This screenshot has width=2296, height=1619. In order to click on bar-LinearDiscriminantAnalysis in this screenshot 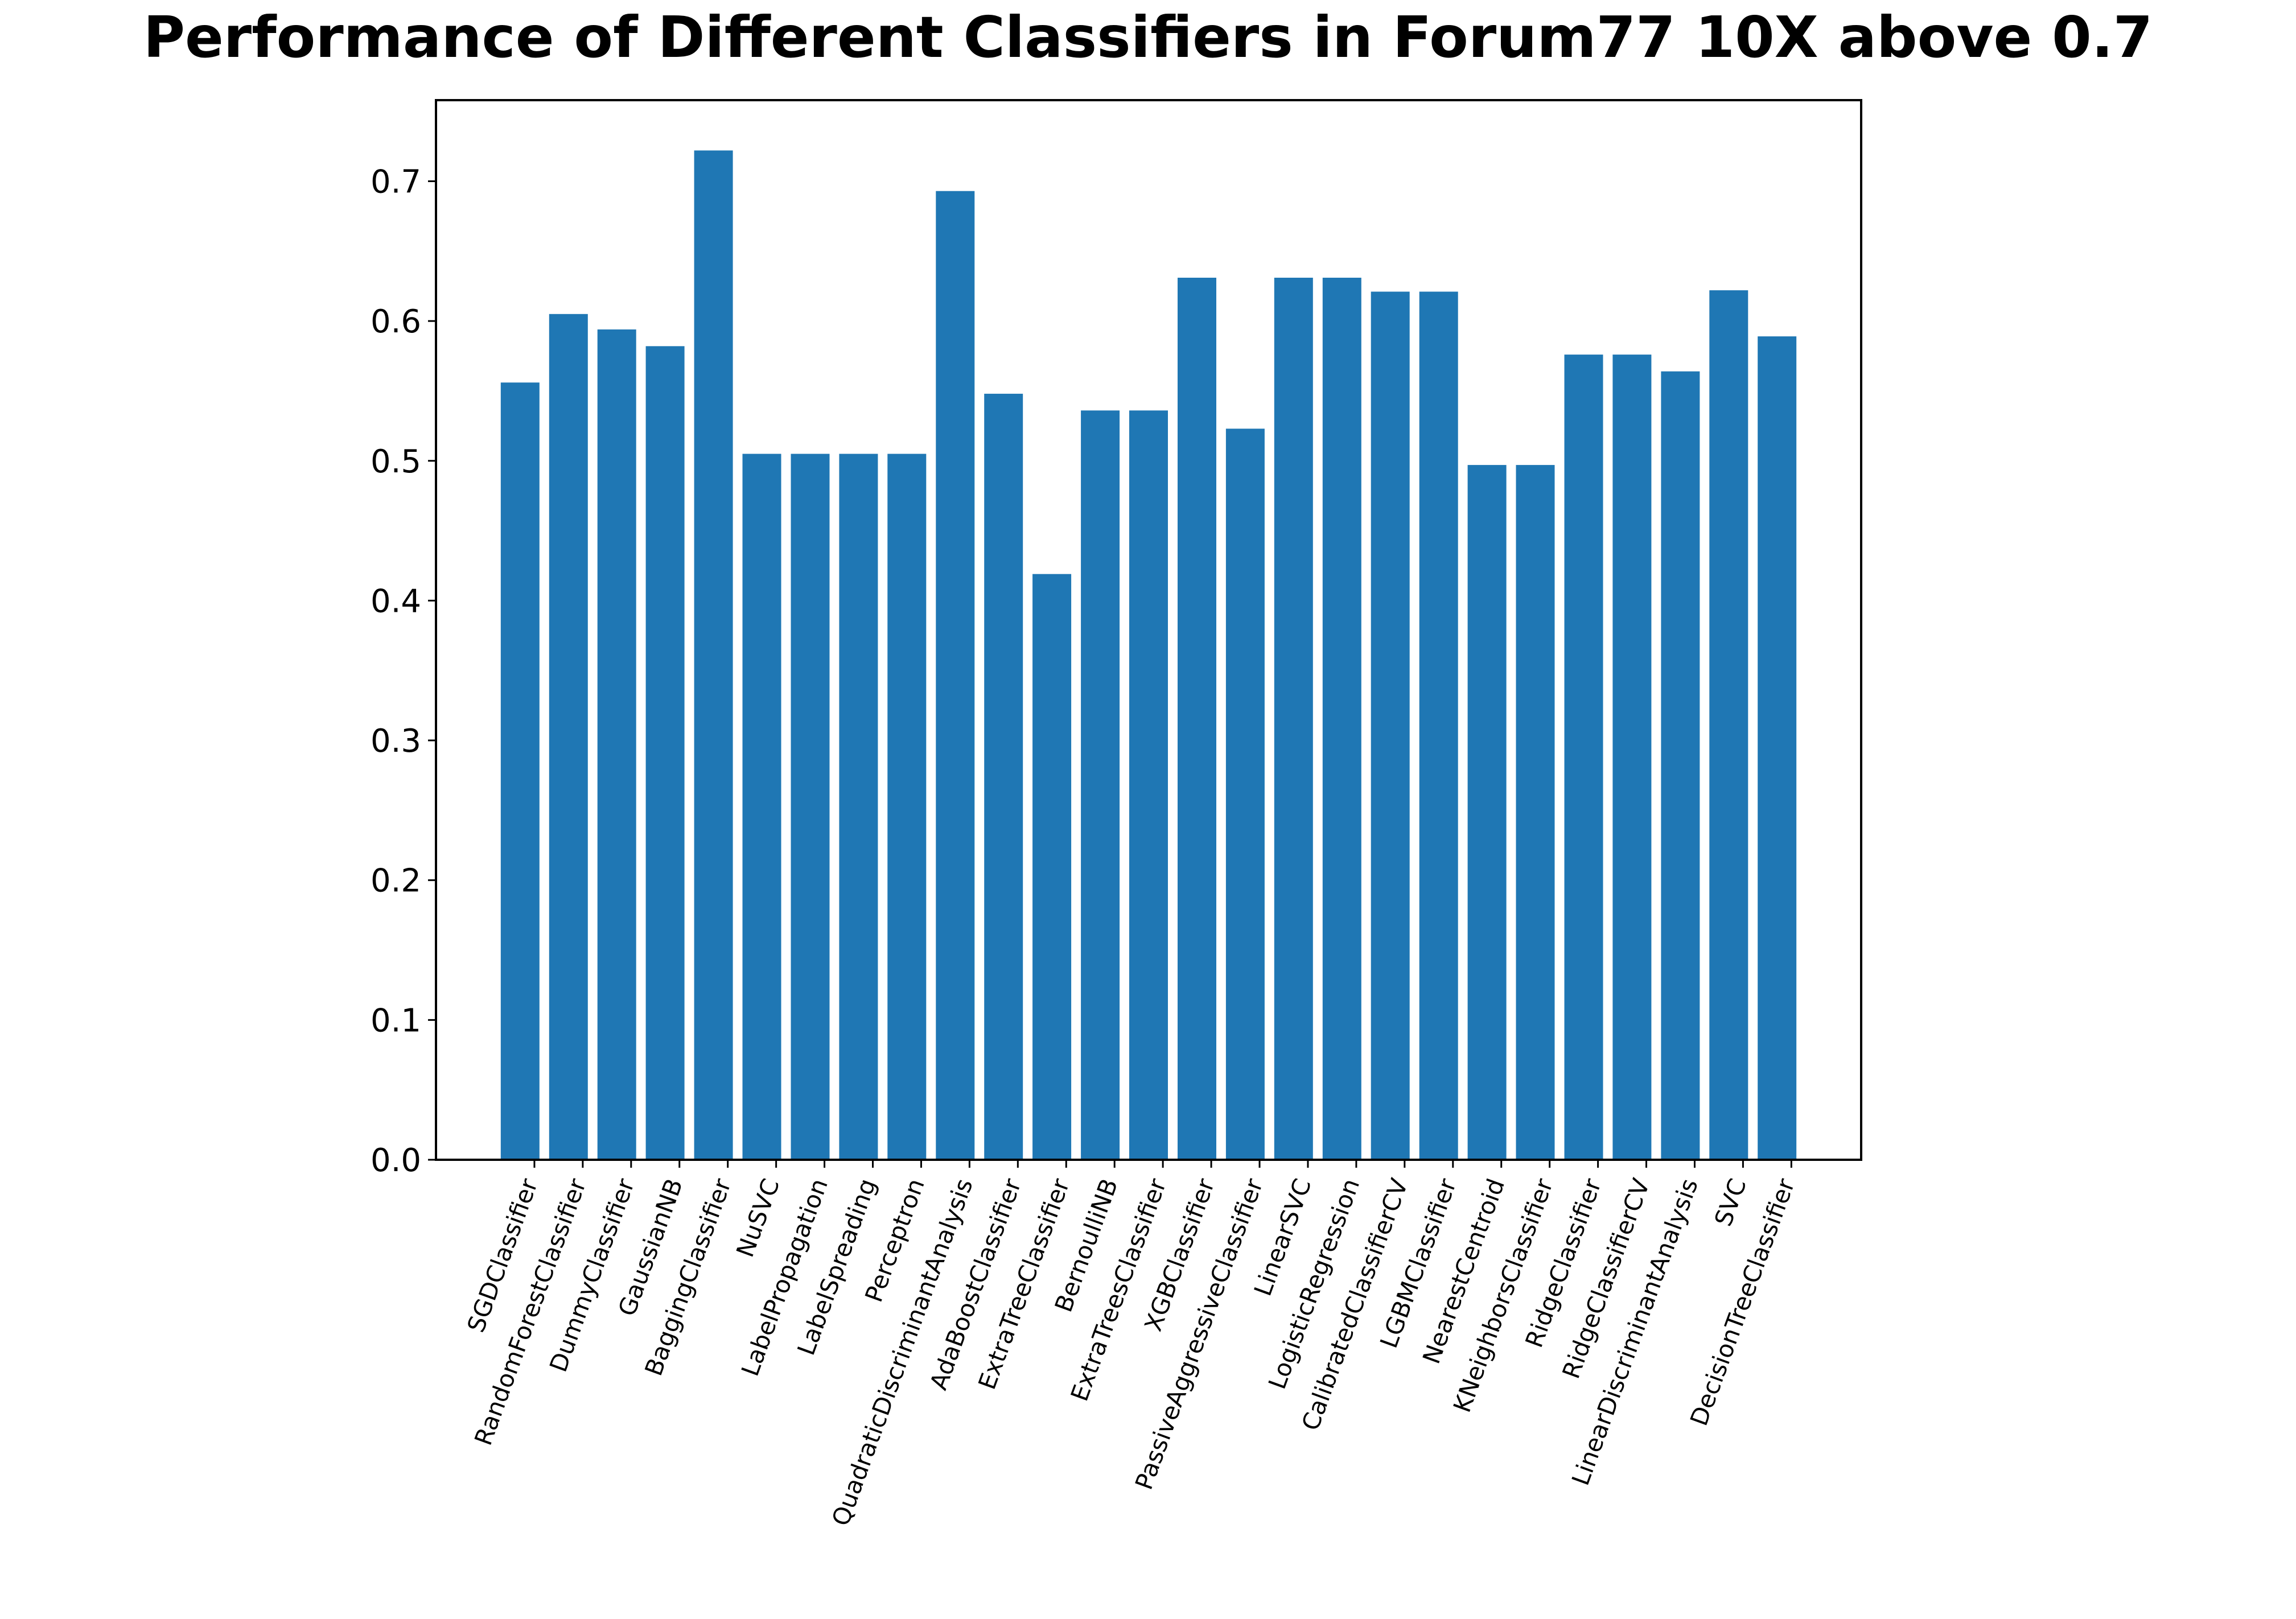, I will do `click(1680, 765)`.